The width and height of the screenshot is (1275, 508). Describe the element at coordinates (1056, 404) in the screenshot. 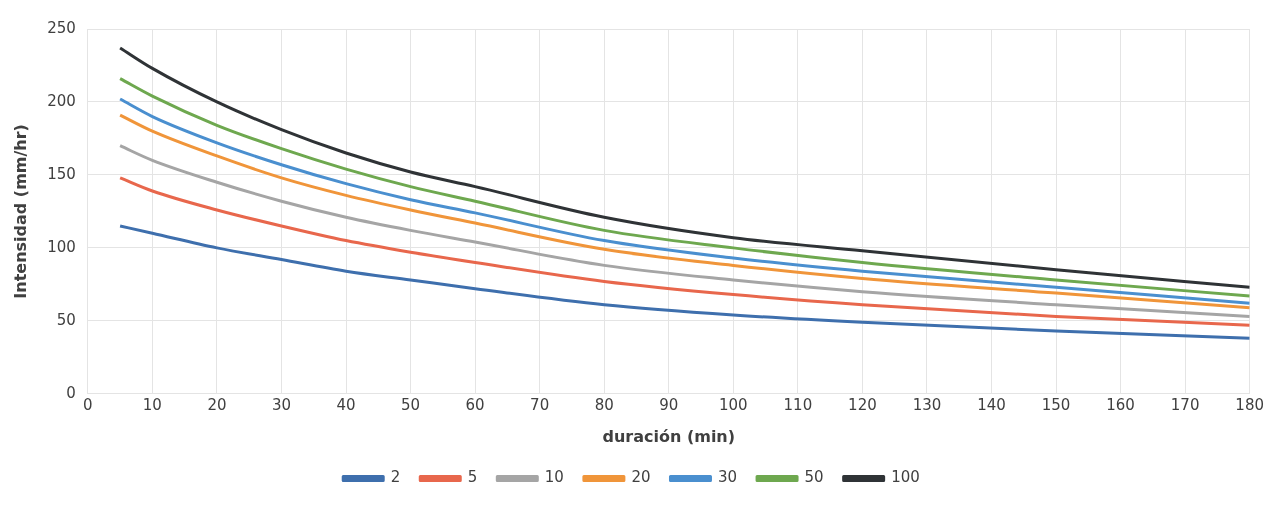

I see `x-tick-label: 150` at that location.